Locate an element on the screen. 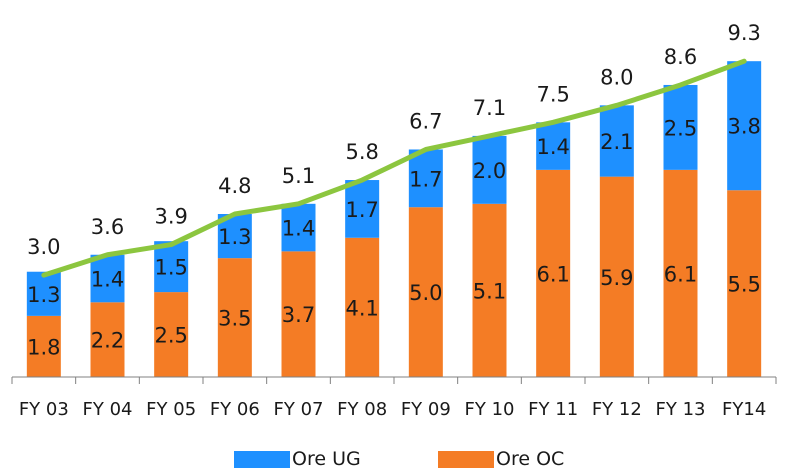  x-tick-label: FY14 is located at coordinates (744, 409).